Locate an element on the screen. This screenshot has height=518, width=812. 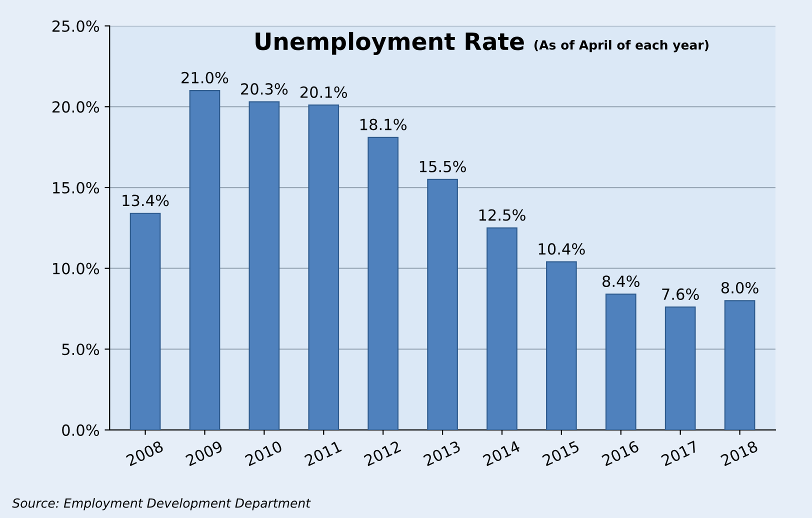
x-tick-label: 2009 is located at coordinates (204, 453).